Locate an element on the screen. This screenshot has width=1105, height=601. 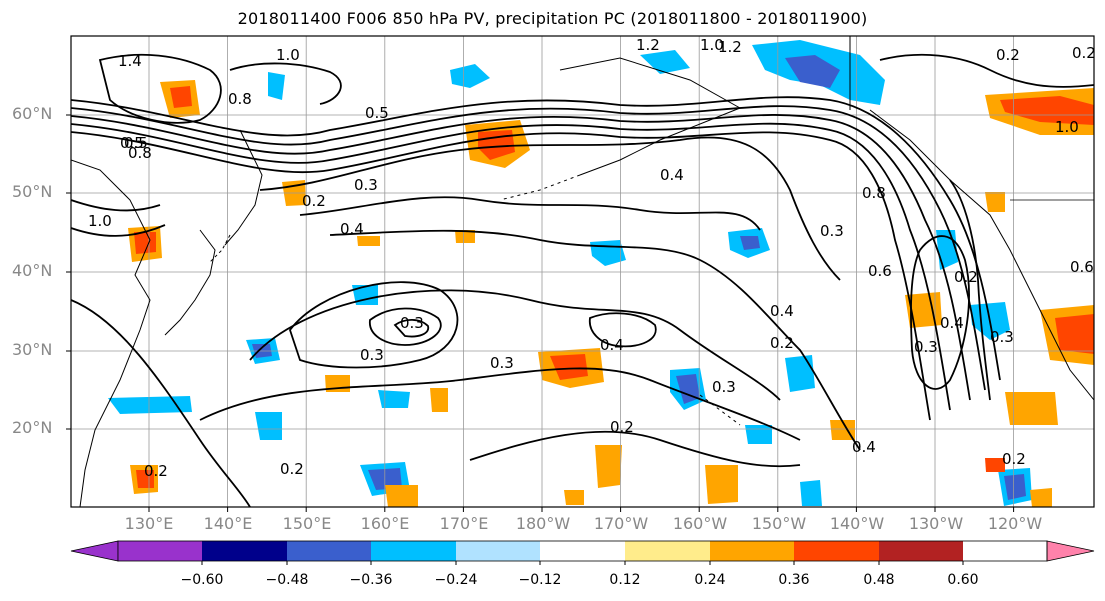
colorbar-tick-label: −0.12 is located at coordinates (540, 580).